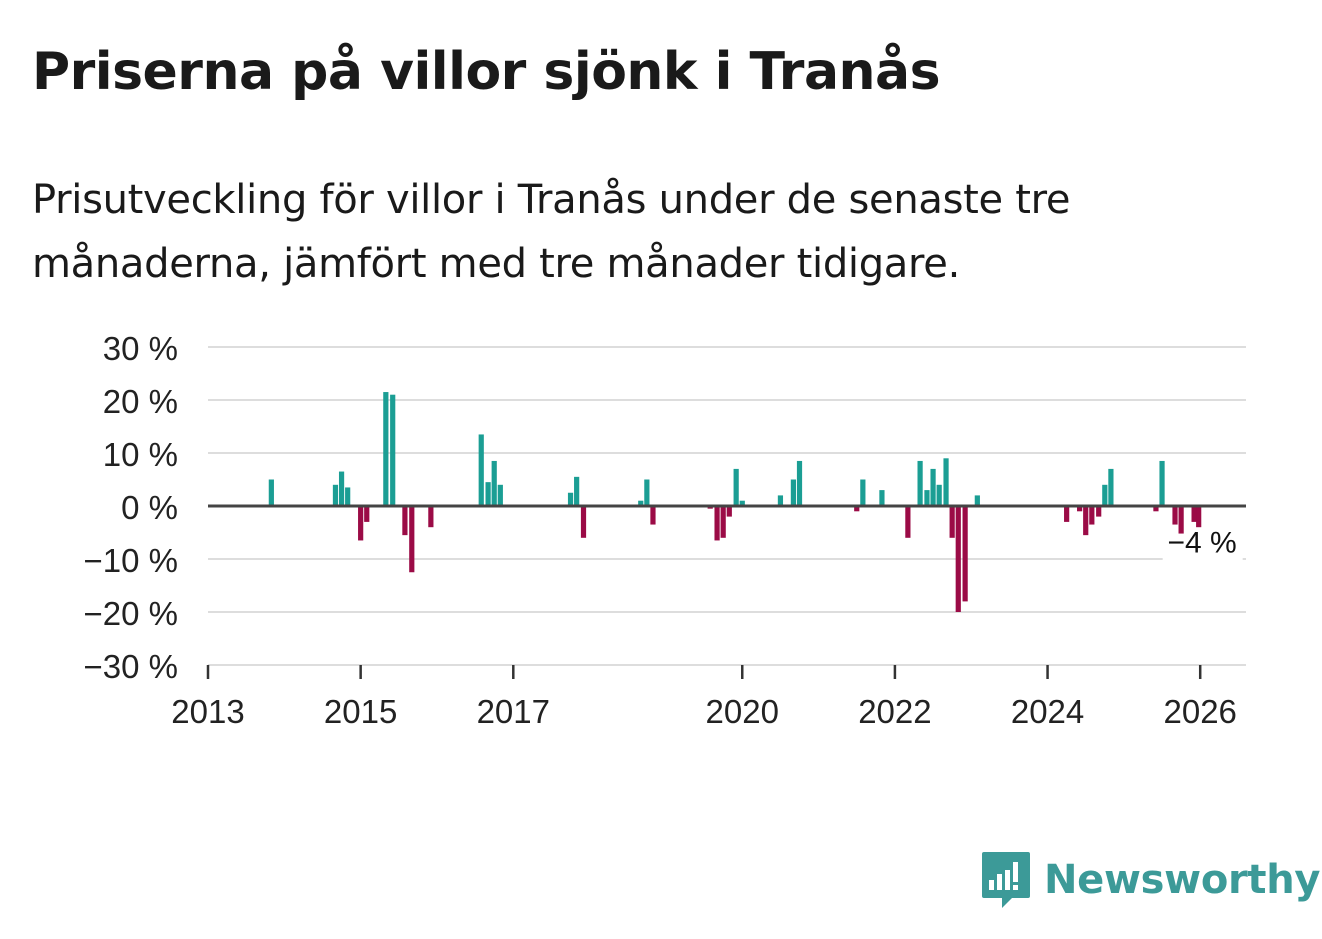 This screenshot has width=1322, height=939. I want to click on y-tick-label: 30 %, so click(140, 348).